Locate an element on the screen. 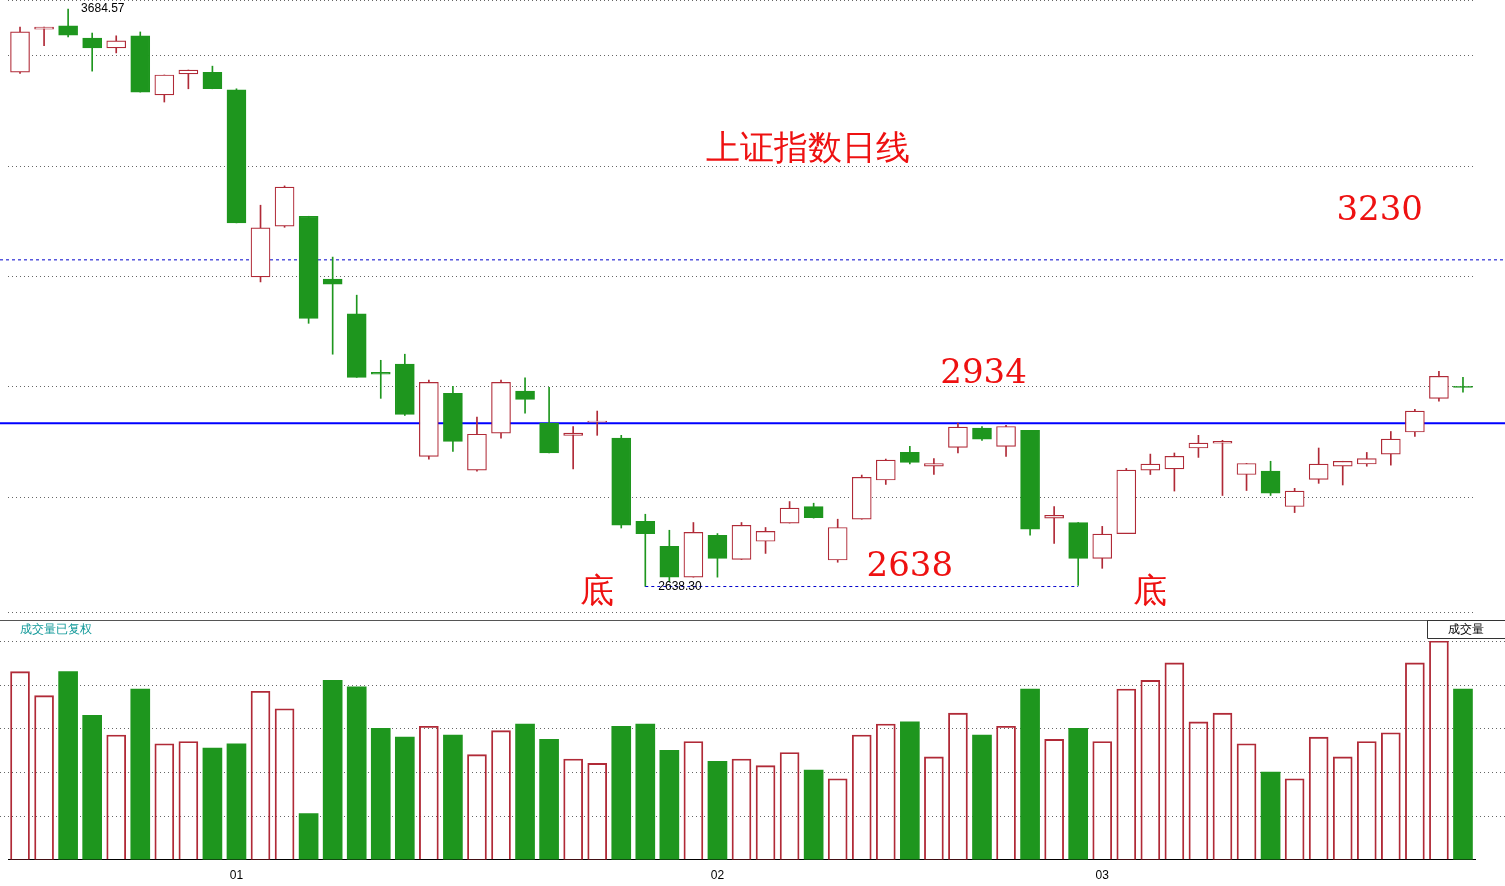  ref-line-label: 3230 is located at coordinates (1379, 207).